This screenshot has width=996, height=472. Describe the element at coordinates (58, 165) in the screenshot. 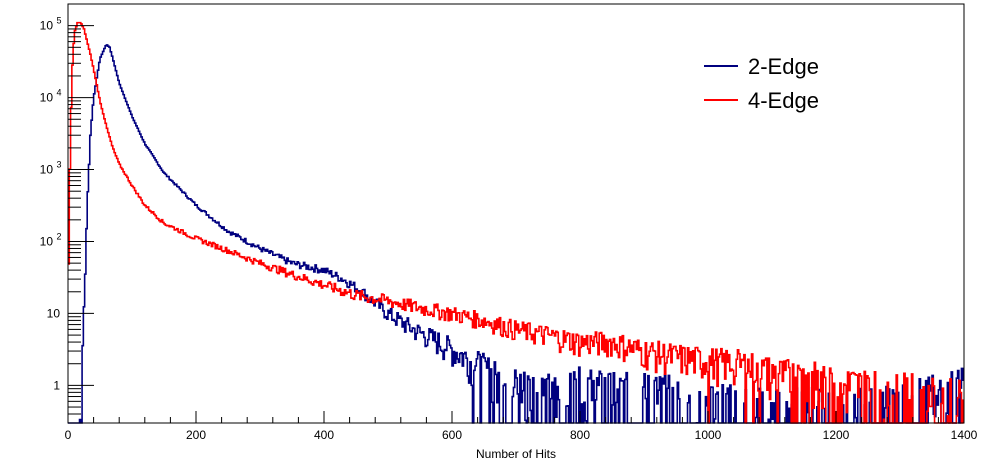

I see `y-tick-exponent: 3` at that location.